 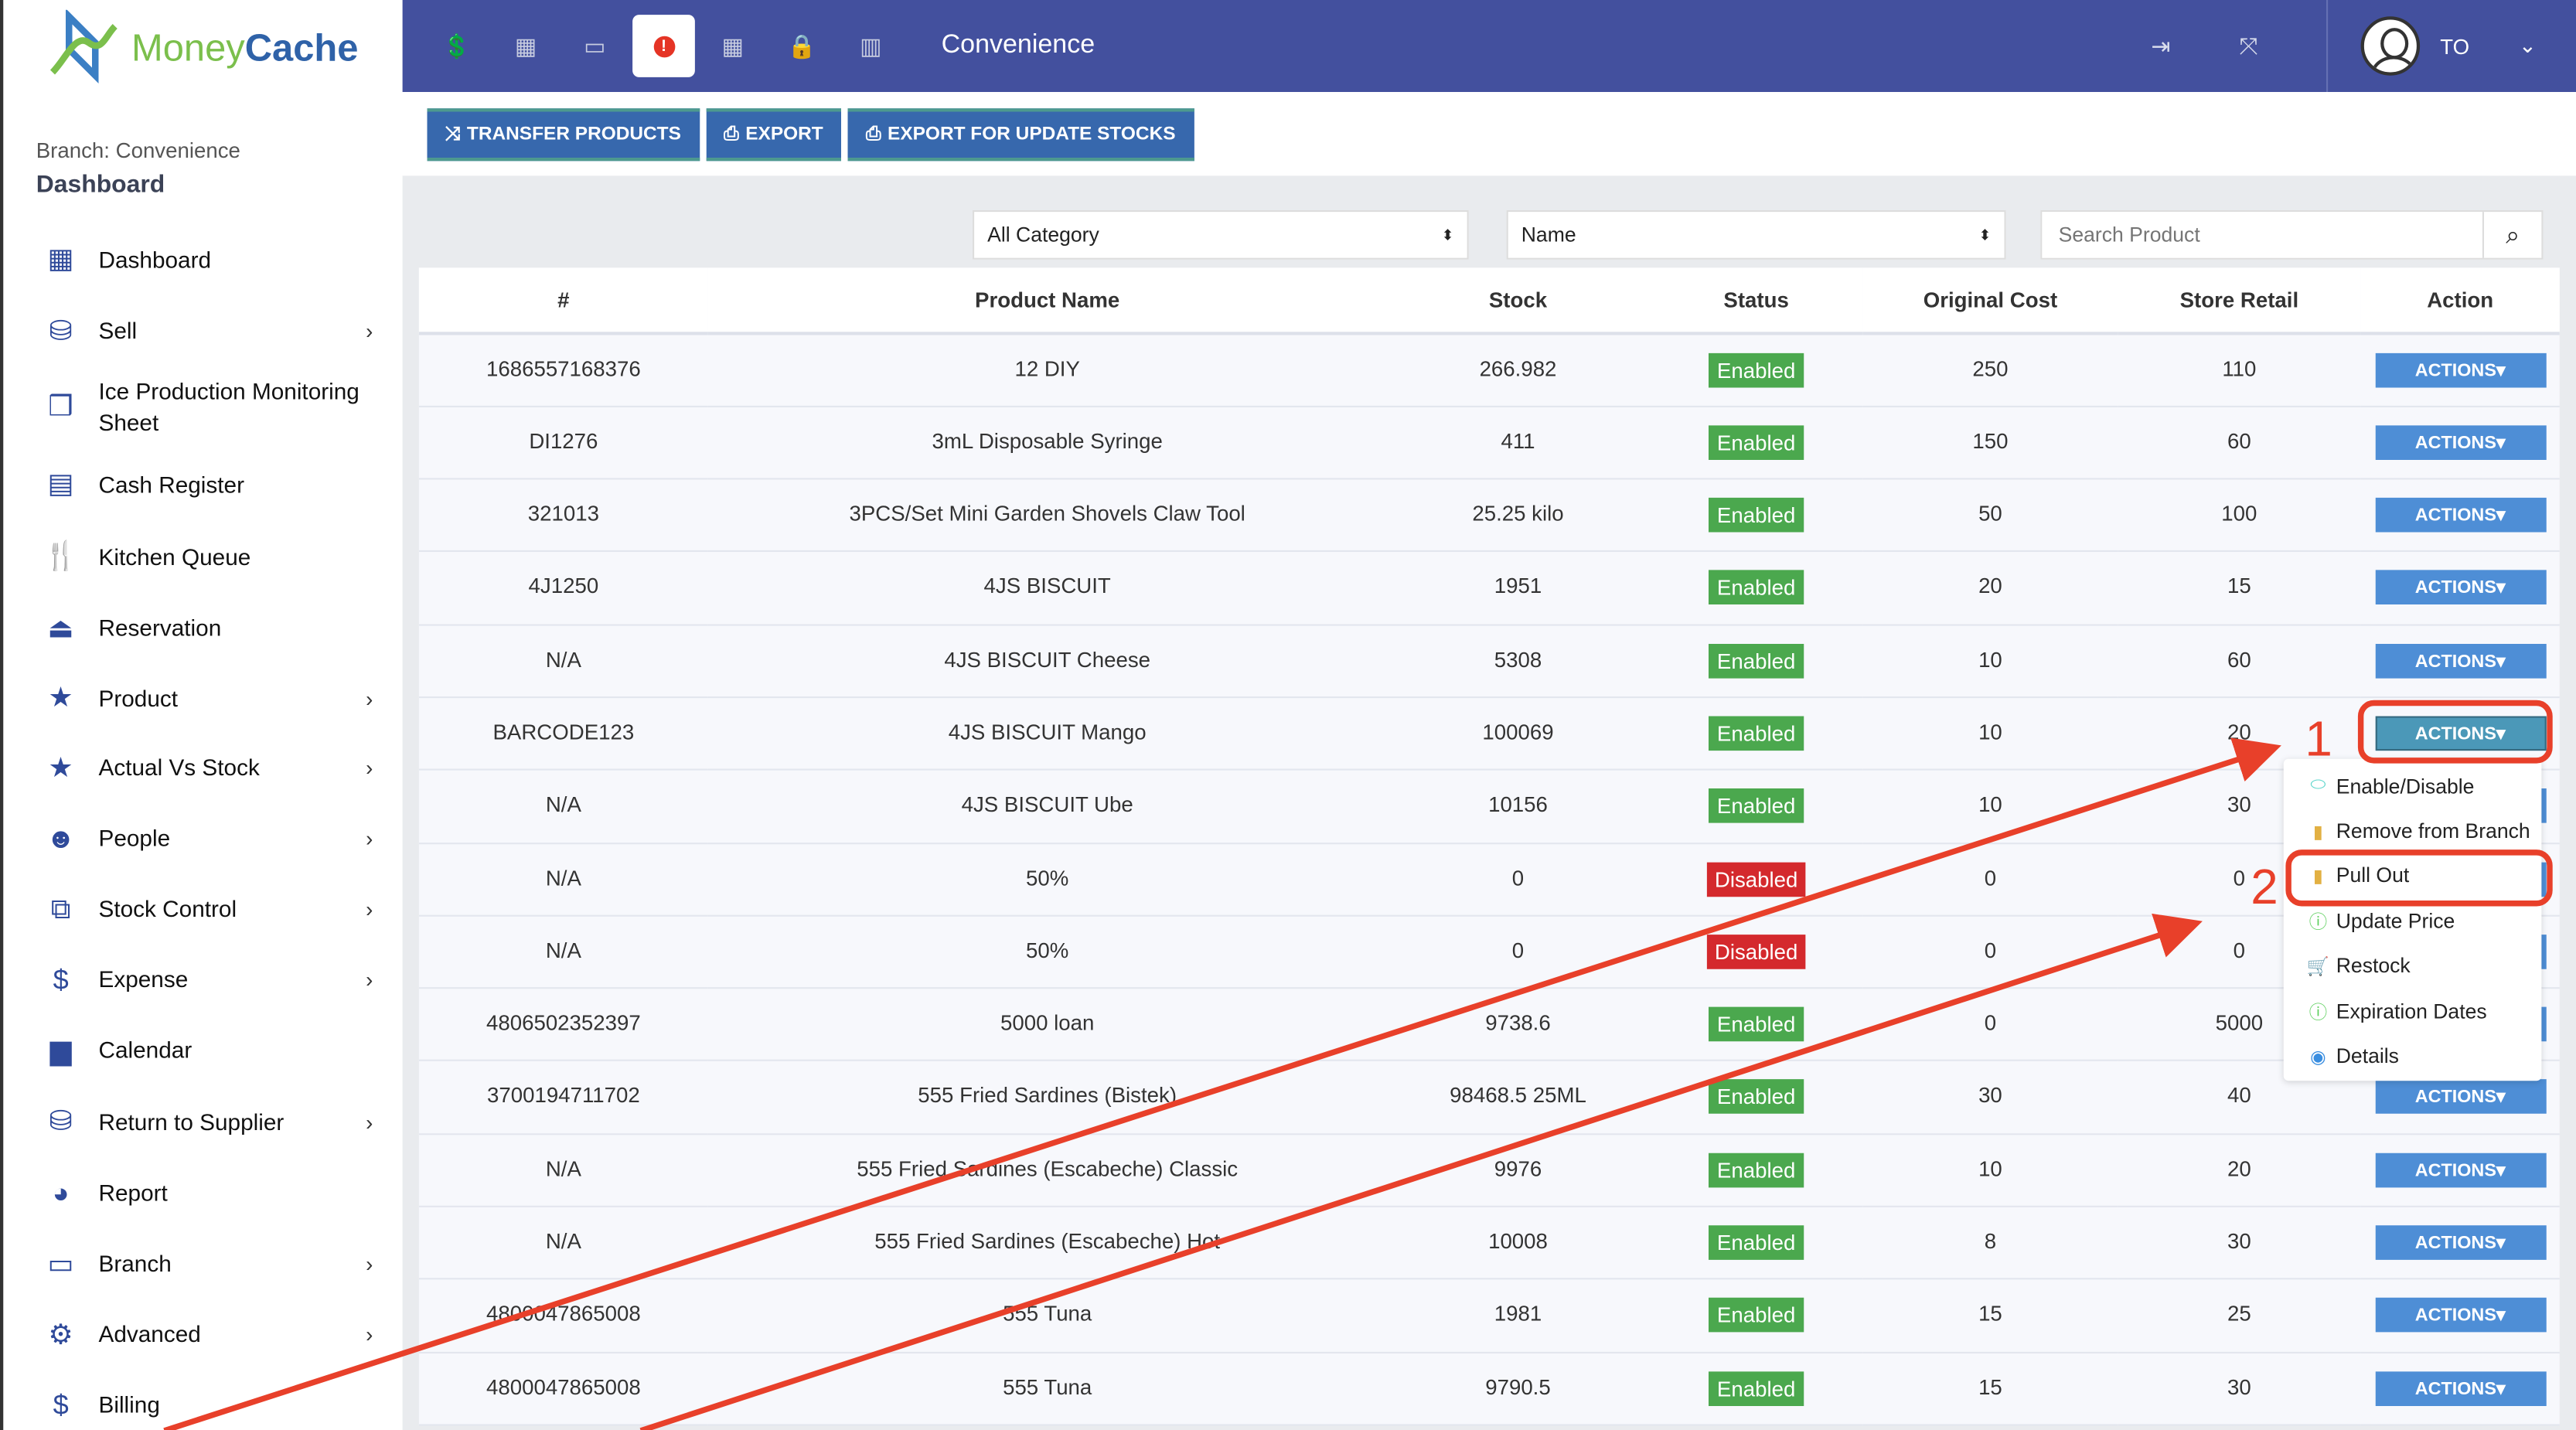 I want to click on stock: 9790.5, so click(x=1518, y=1389).